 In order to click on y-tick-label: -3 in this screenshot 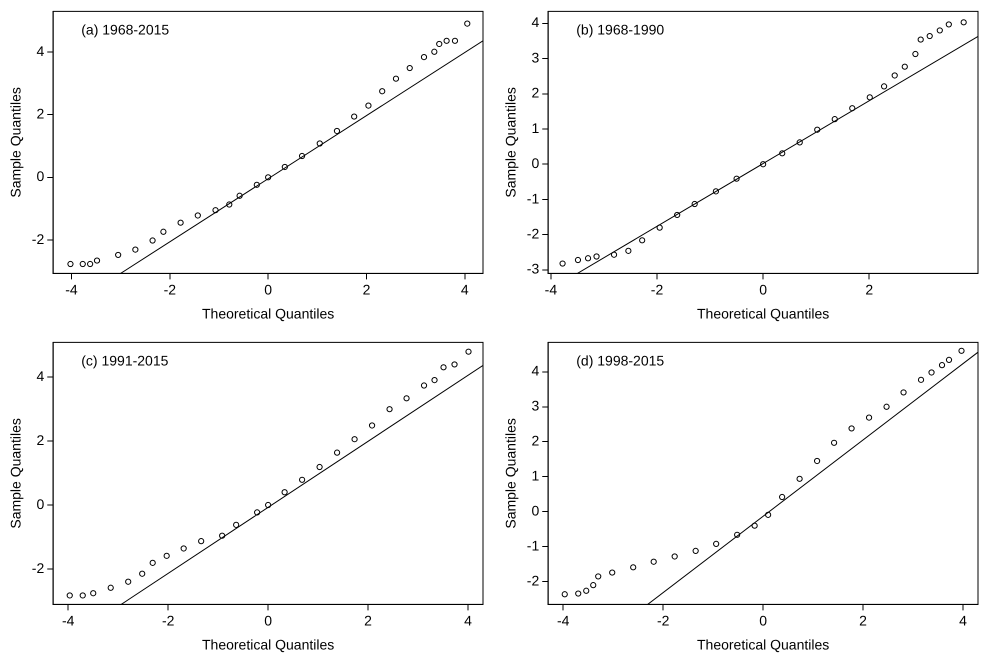, I will do `click(533, 268)`.